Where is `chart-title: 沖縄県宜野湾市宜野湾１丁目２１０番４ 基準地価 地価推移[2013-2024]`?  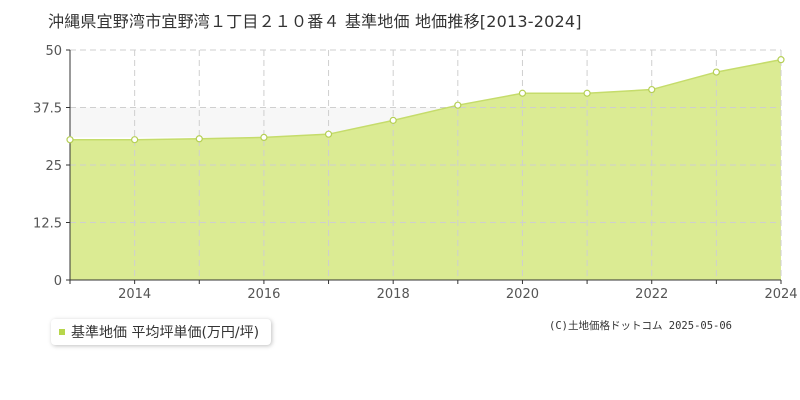 chart-title: 沖縄県宜野湾市宜野湾１丁目２１０番４ 基準地価 地価推移[2013-2024] is located at coordinates (315, 21).